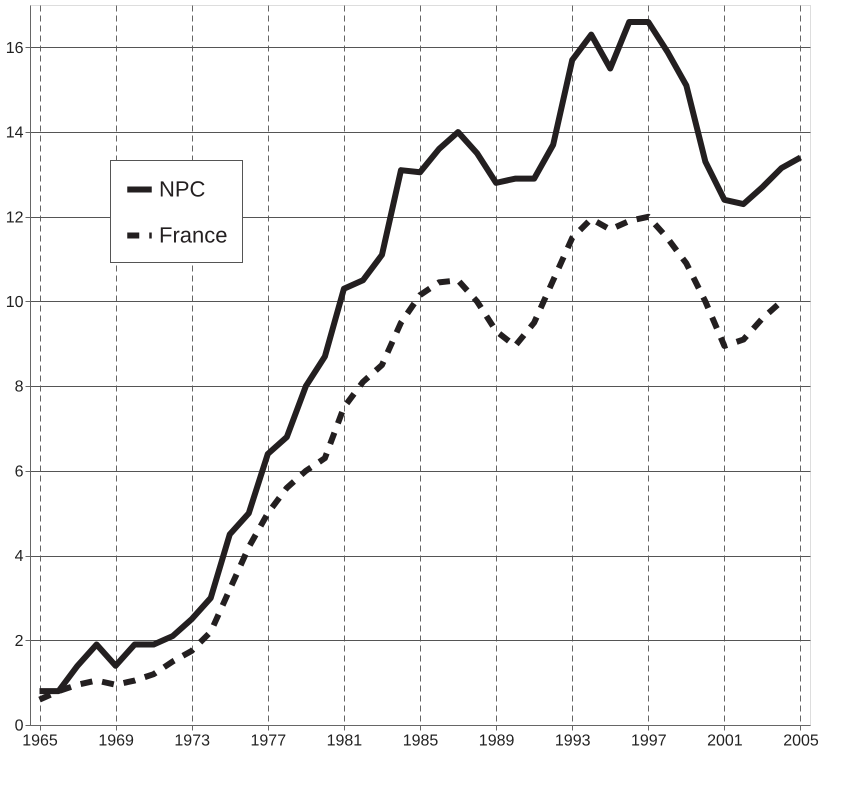 The image size is (845, 798). Describe the element at coordinates (572, 741) in the screenshot. I see `x-tick-label: 1993` at that location.